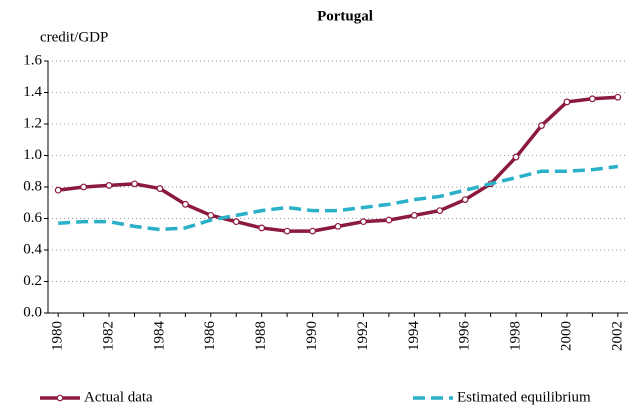 Image resolution: width=635 pixels, height=412 pixels. Describe the element at coordinates (32, 249) in the screenshot. I see `y-tick-label: 0.4` at that location.